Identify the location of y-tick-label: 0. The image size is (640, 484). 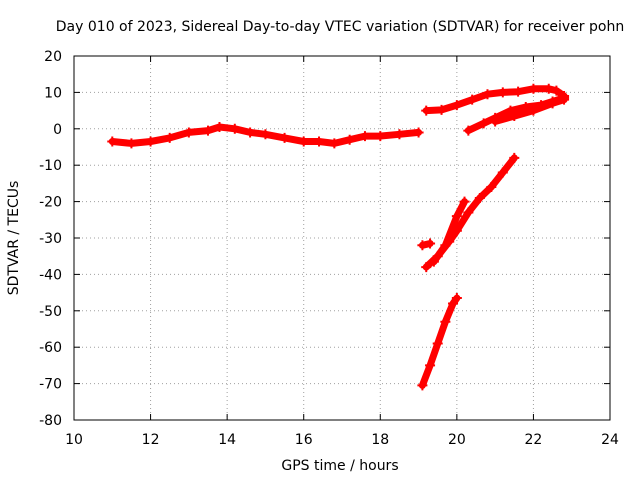
(57, 130).